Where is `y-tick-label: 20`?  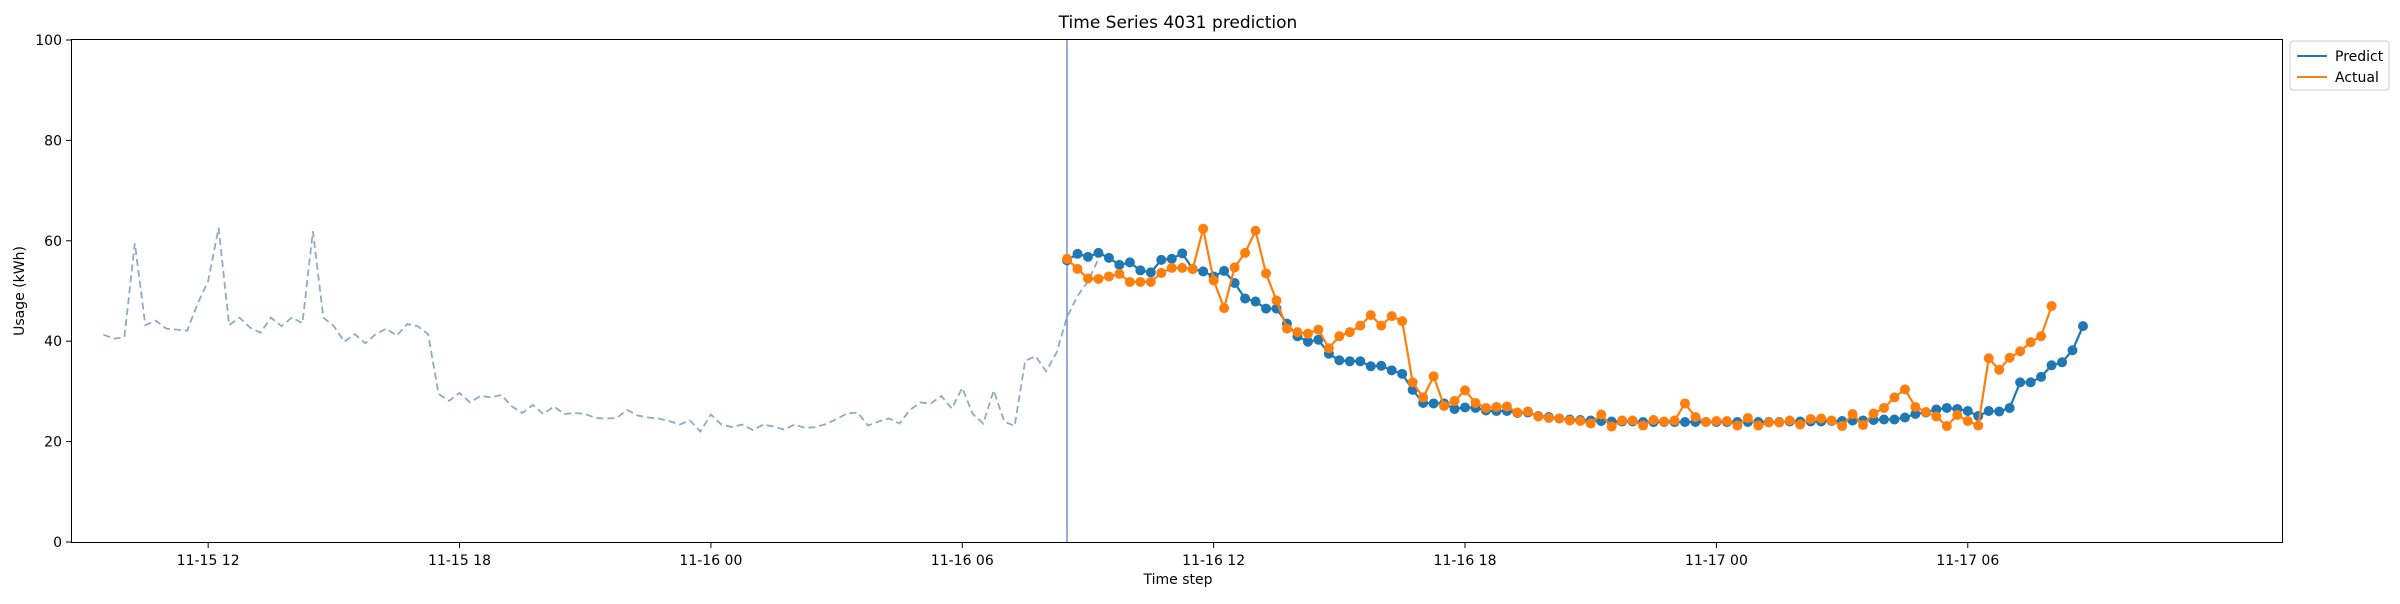 y-tick-label: 20 is located at coordinates (53, 443).